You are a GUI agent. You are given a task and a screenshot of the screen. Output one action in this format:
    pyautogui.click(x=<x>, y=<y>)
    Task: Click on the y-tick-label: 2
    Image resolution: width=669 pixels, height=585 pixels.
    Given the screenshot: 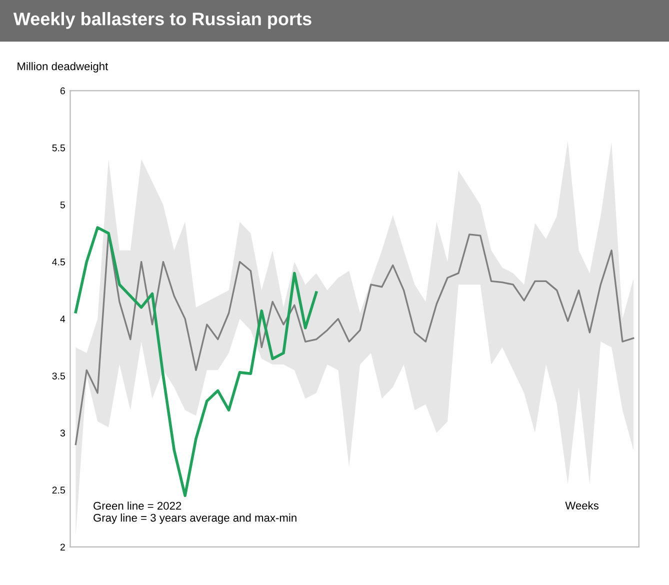 What is the action you would take?
    pyautogui.click(x=62, y=547)
    